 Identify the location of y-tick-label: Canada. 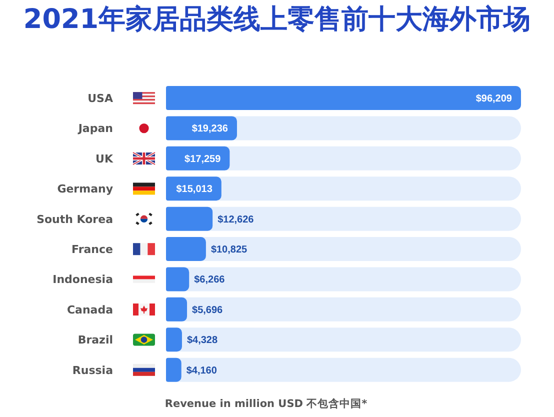
(89, 309).